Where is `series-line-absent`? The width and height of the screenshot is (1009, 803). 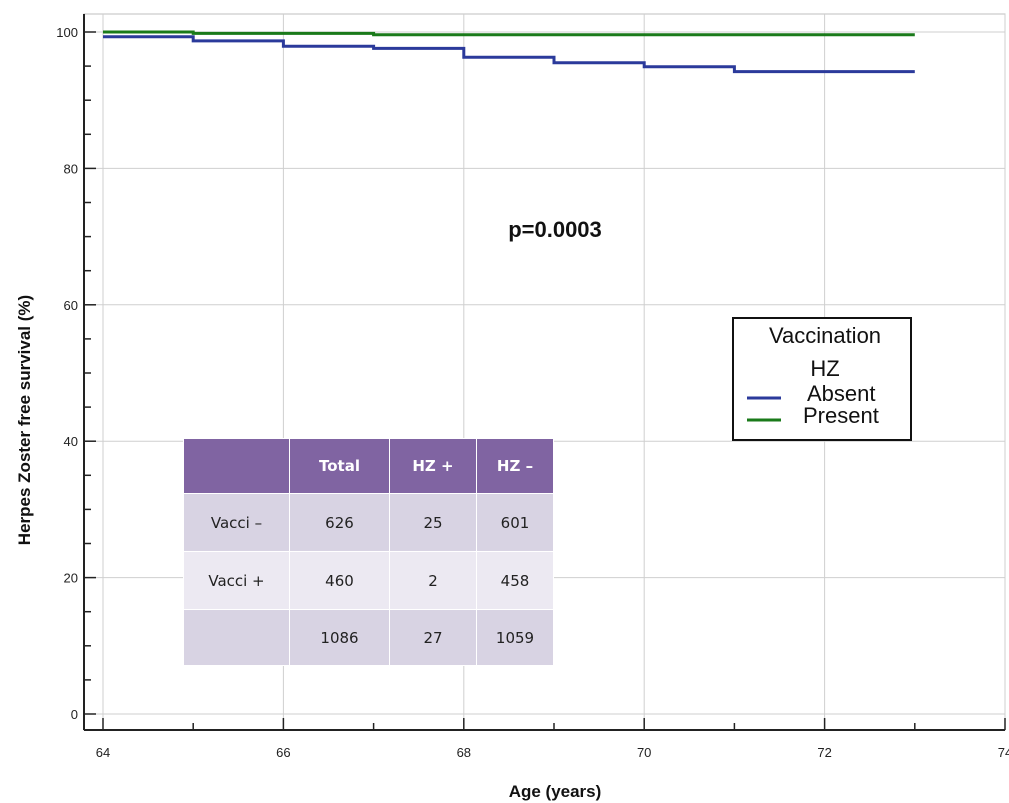 series-line-absent is located at coordinates (509, 54).